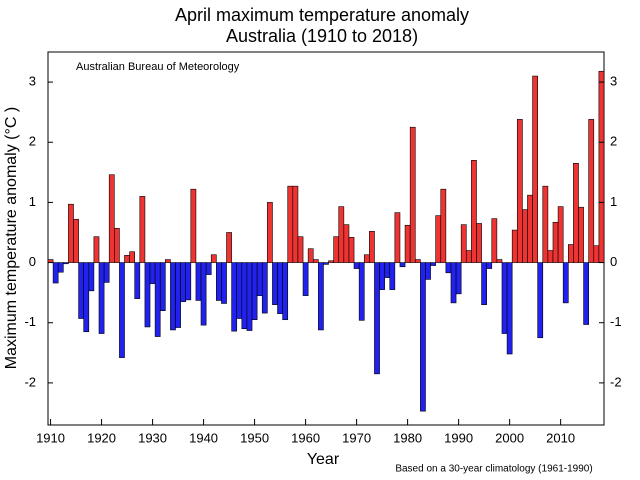 The image size is (640, 480). What do you see at coordinates (616, 321) in the screenshot?
I see `y2-tick-label: -1` at bounding box center [616, 321].